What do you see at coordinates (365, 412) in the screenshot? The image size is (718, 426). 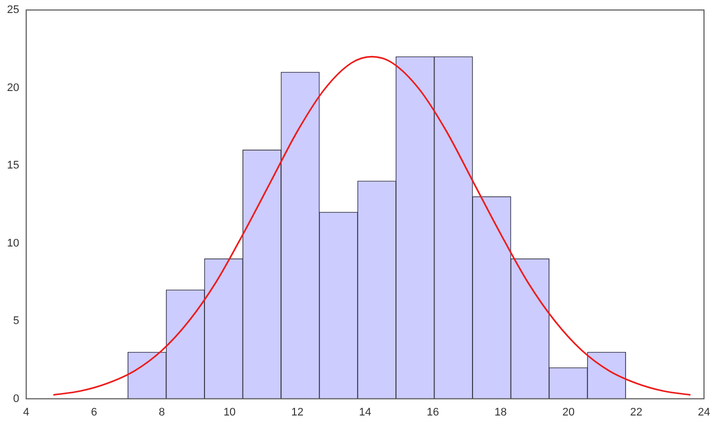 I see `x-tick-label: 14` at bounding box center [365, 412].